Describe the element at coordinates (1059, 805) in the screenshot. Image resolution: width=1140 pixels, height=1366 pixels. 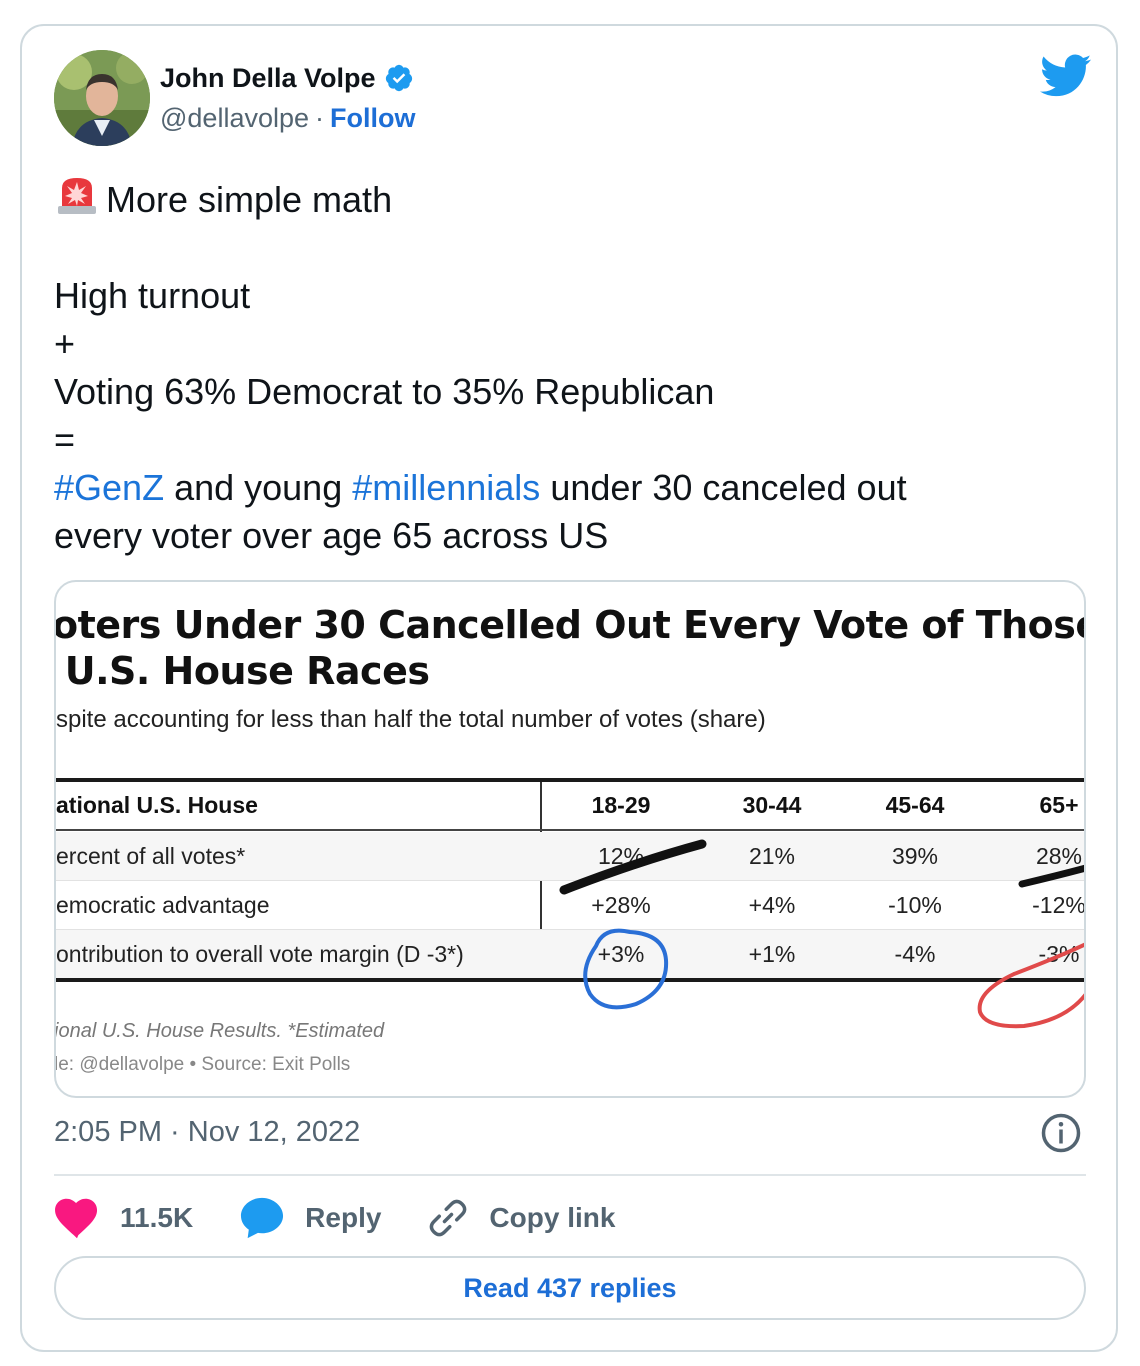
I see `table-header-cell: 65+` at that location.